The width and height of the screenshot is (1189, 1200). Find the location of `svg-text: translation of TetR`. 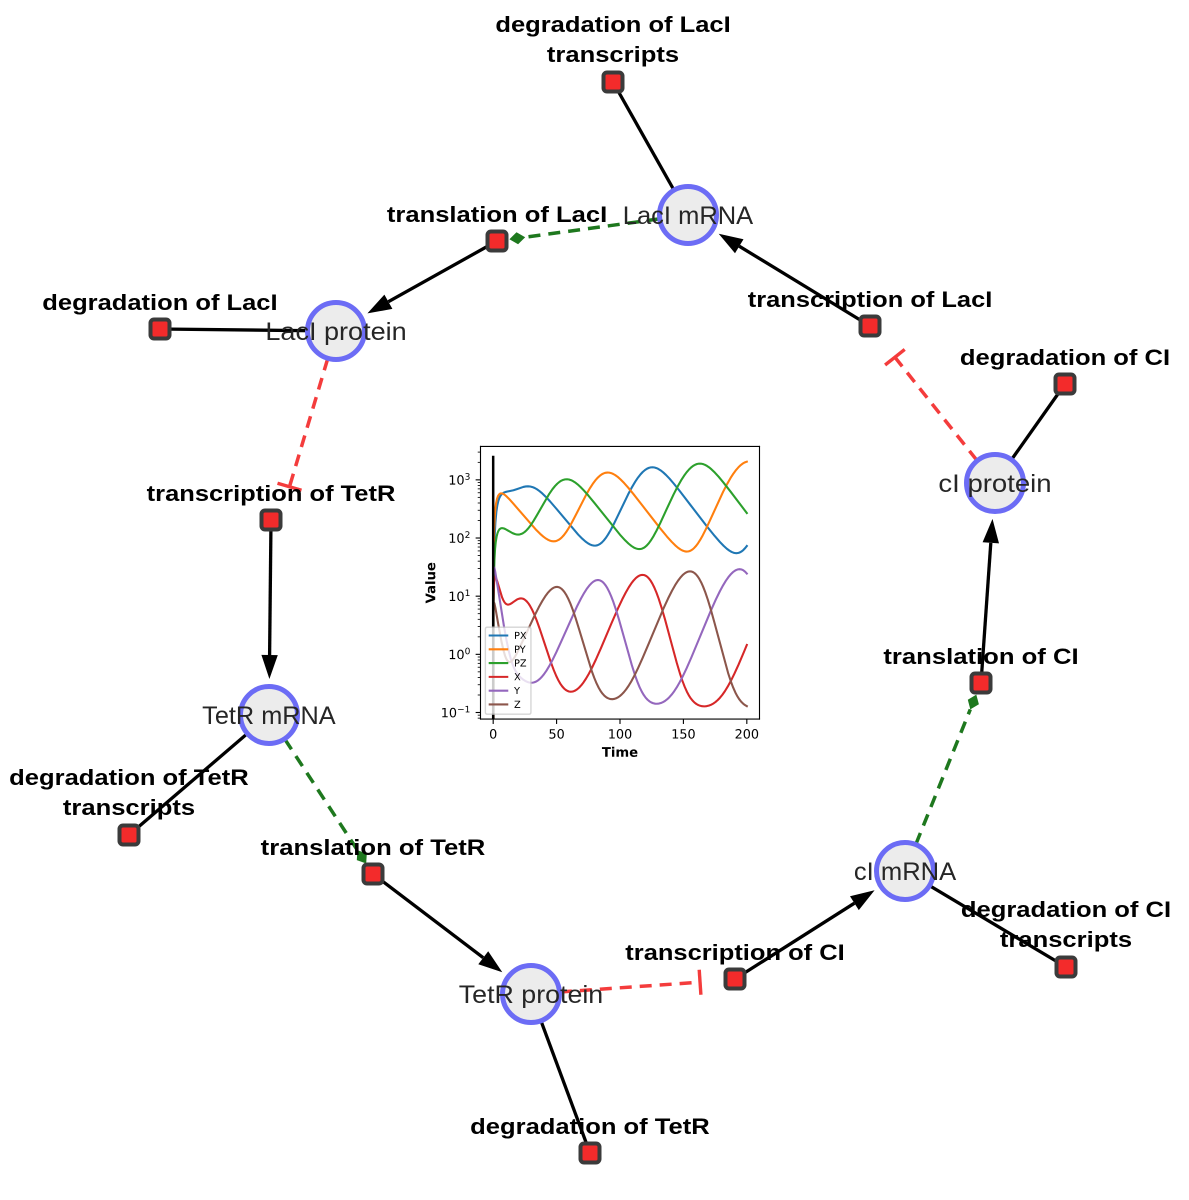

svg-text: translation of TetR is located at coordinates (373, 847).